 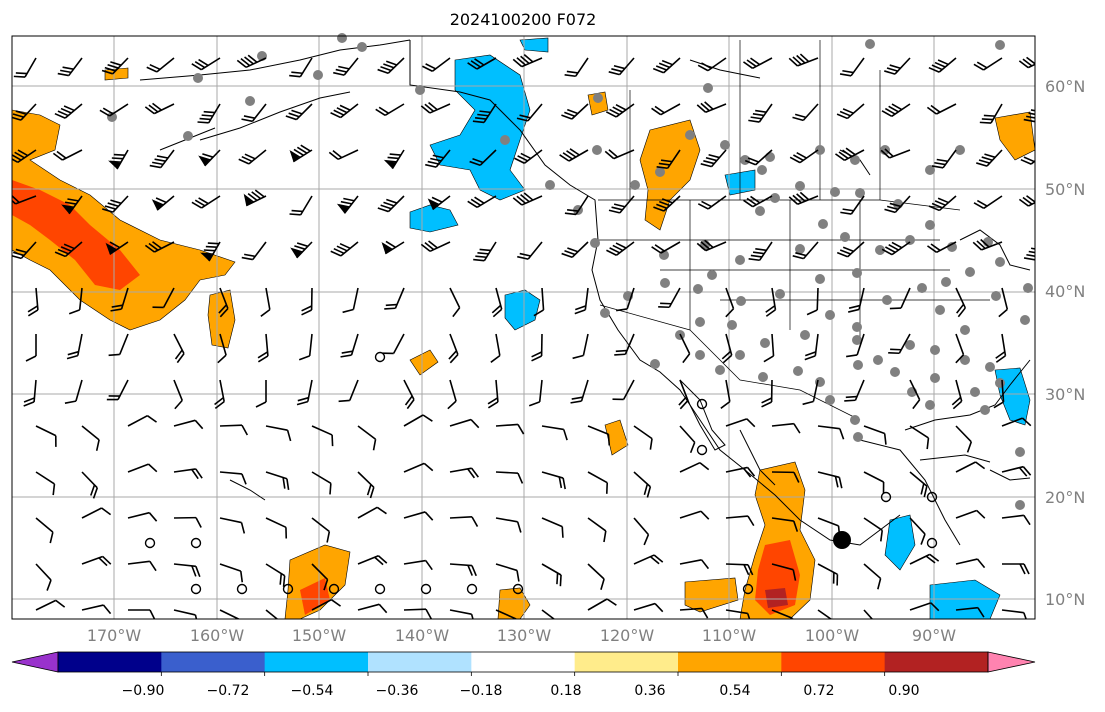 I want to click on colorbar-extend-high, so click(x=1011, y=662).